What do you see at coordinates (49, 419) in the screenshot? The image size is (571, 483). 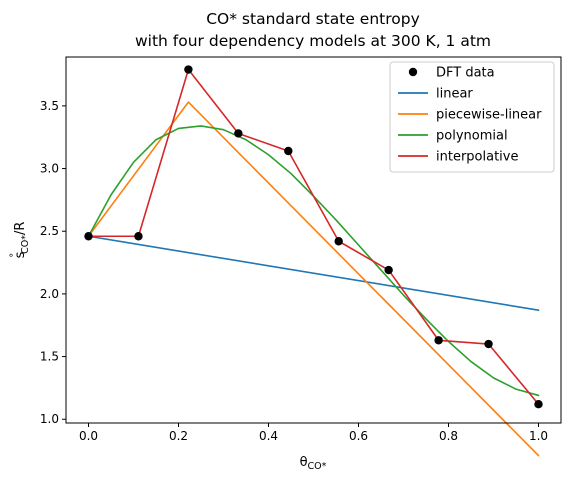 I see `y-tick-label: 1.0` at bounding box center [49, 419].